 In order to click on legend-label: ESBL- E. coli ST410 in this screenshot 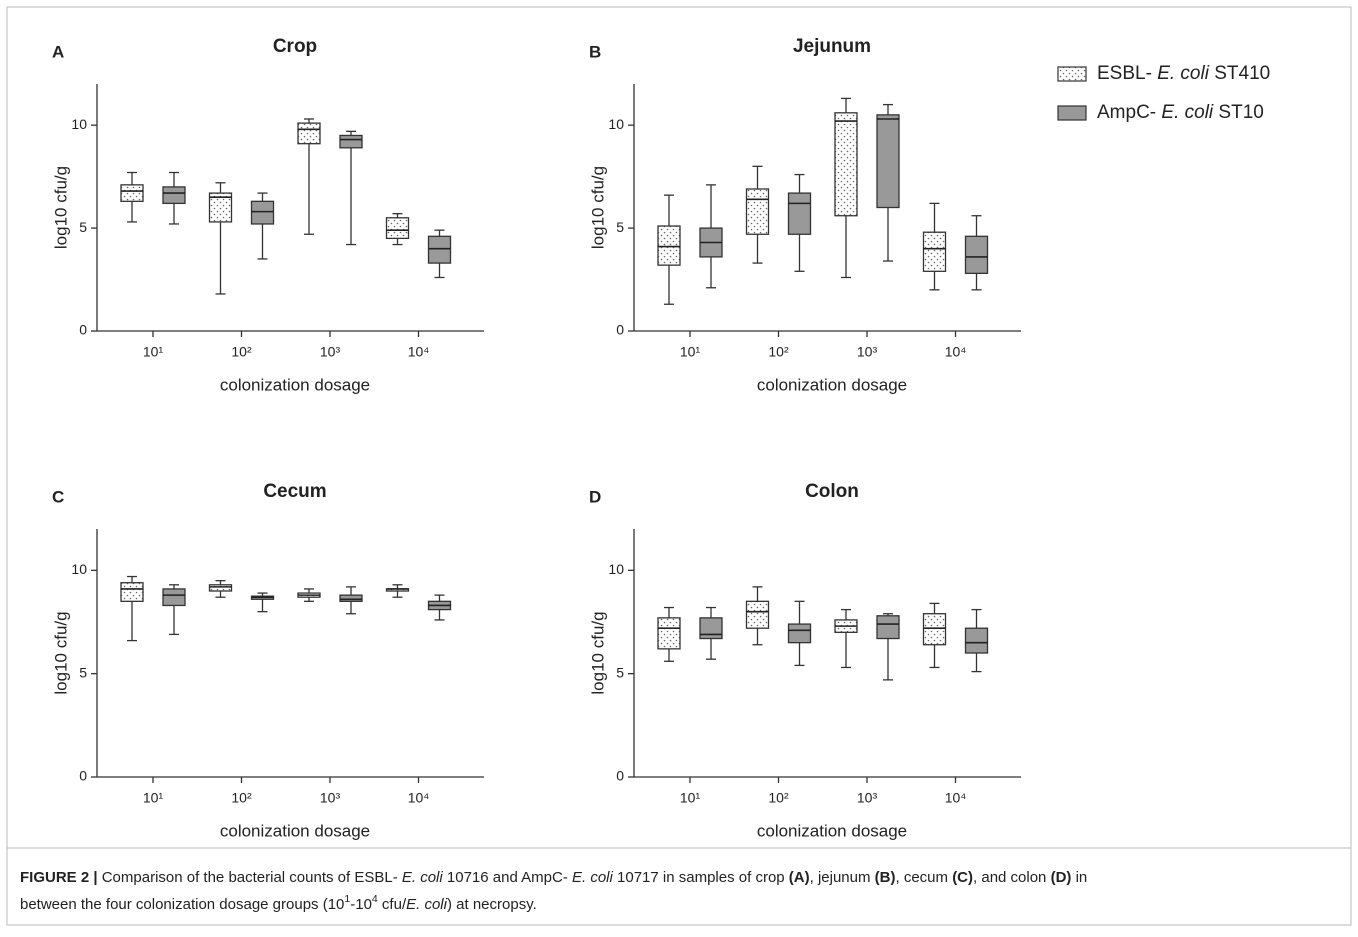, I will do `click(1183, 73)`.